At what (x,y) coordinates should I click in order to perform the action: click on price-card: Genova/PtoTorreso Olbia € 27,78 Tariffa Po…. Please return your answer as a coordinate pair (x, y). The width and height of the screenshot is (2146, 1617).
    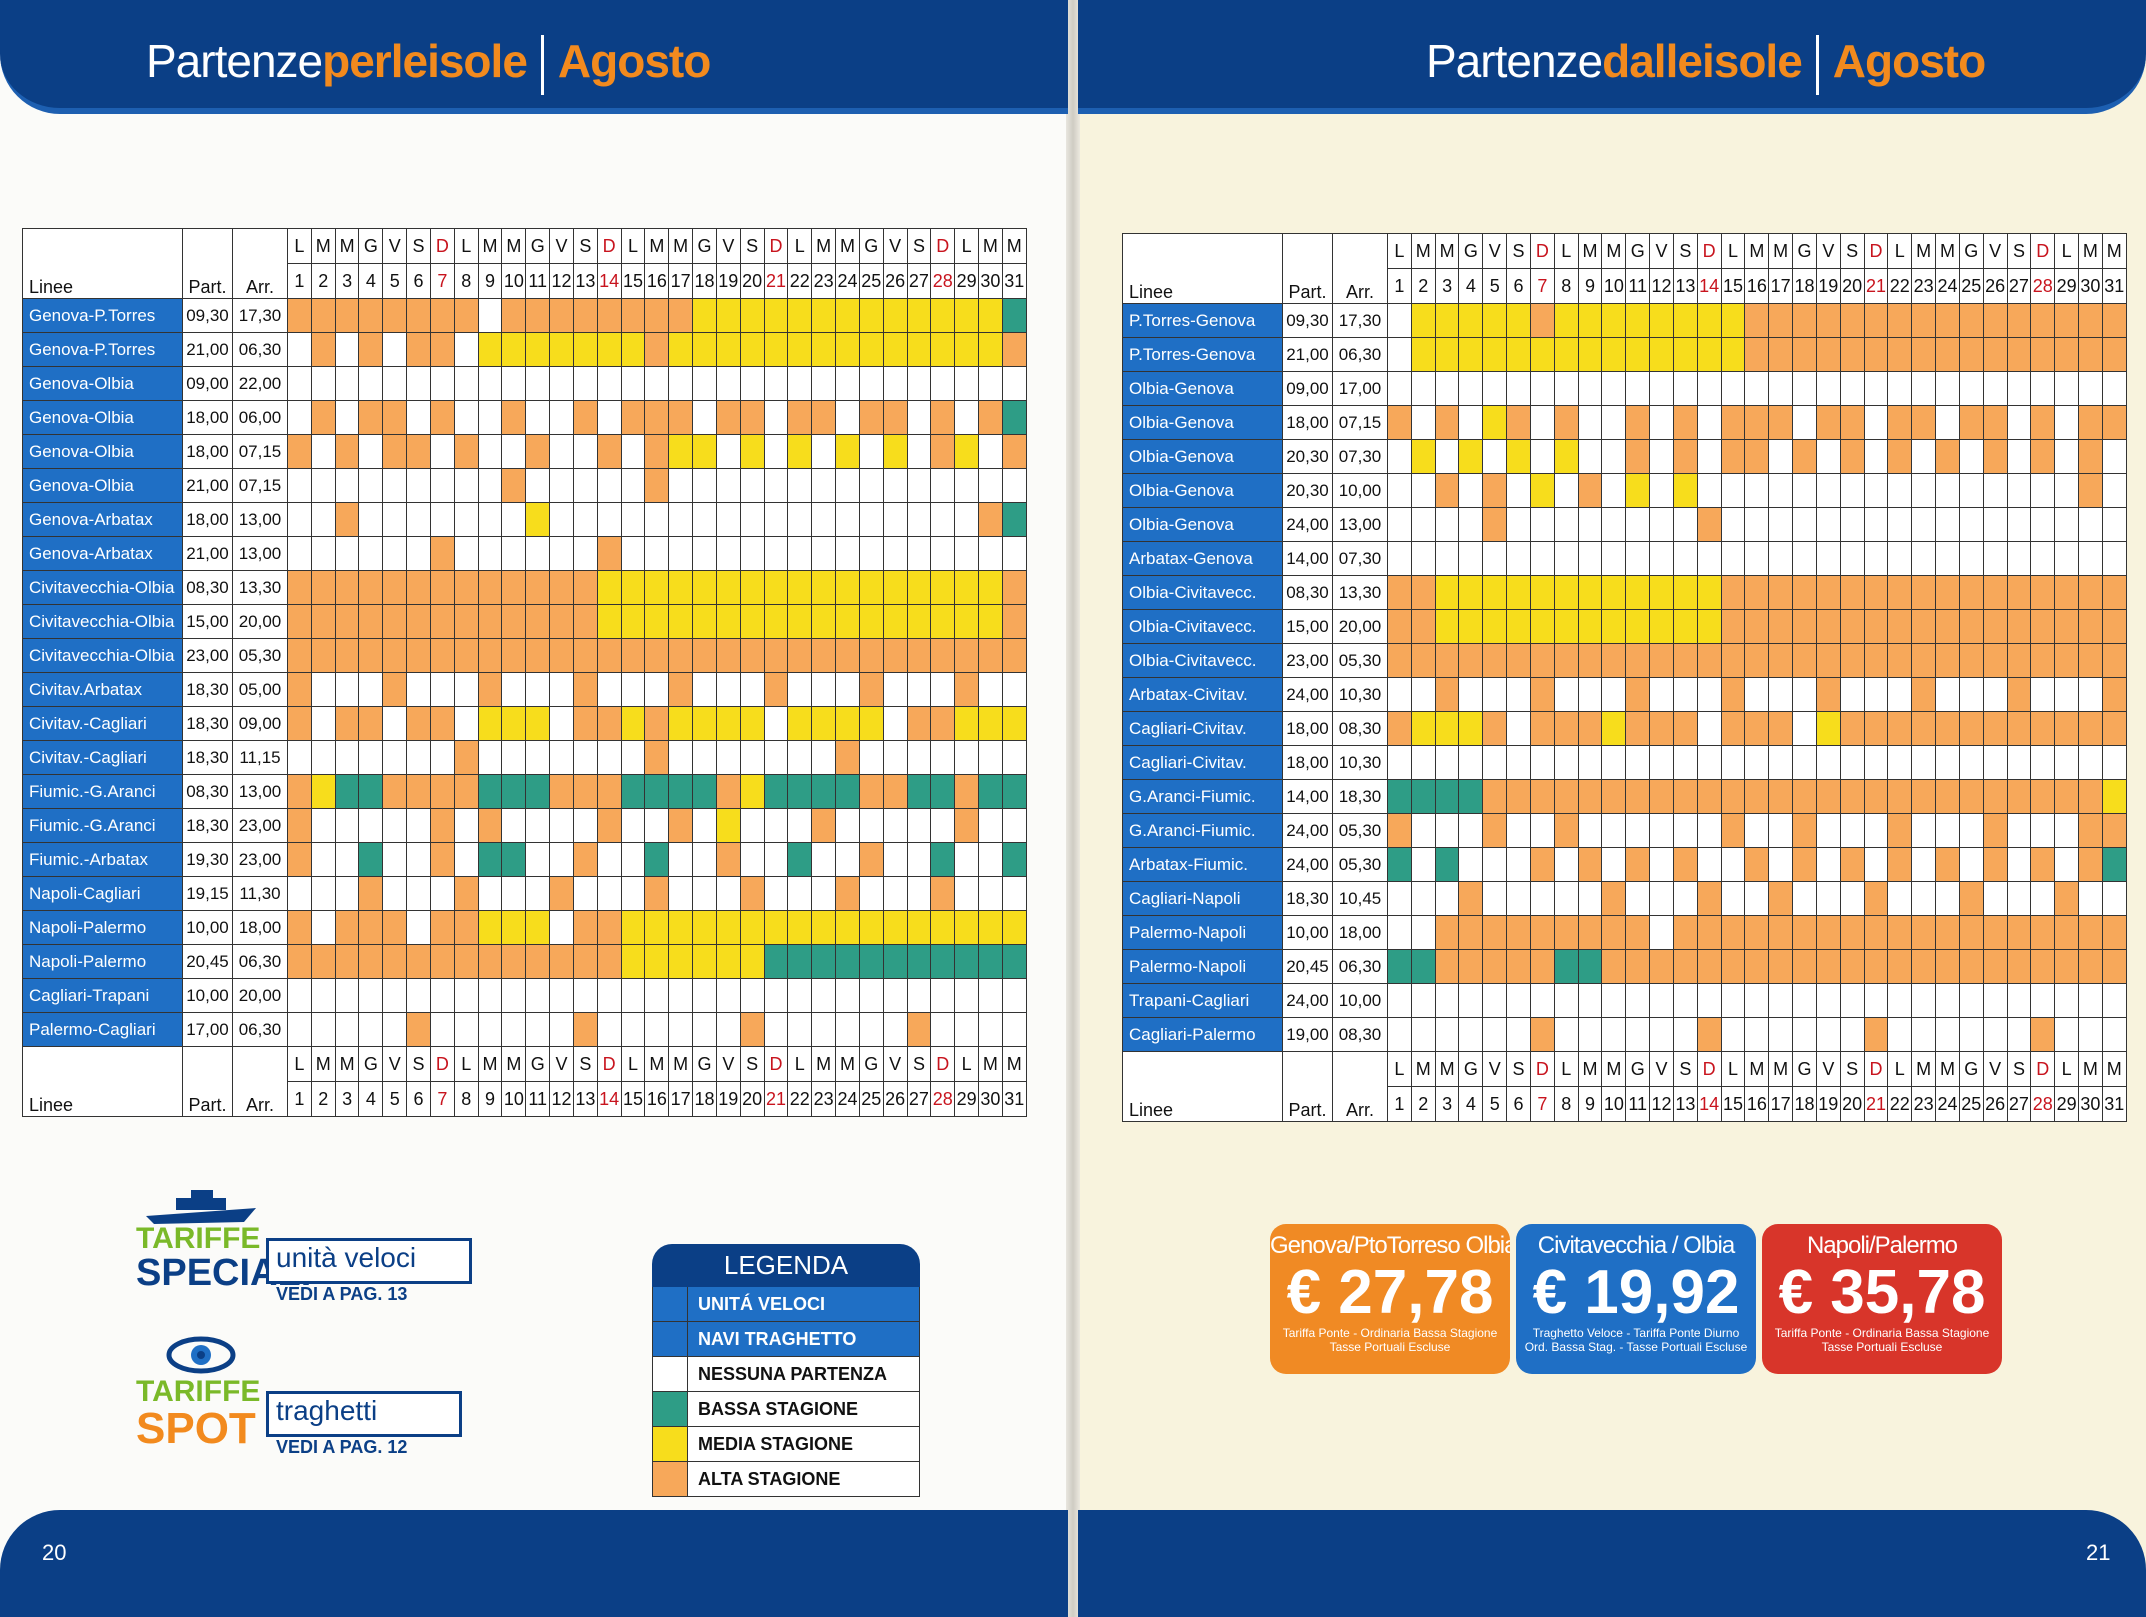
    Looking at the image, I should click on (1390, 1299).